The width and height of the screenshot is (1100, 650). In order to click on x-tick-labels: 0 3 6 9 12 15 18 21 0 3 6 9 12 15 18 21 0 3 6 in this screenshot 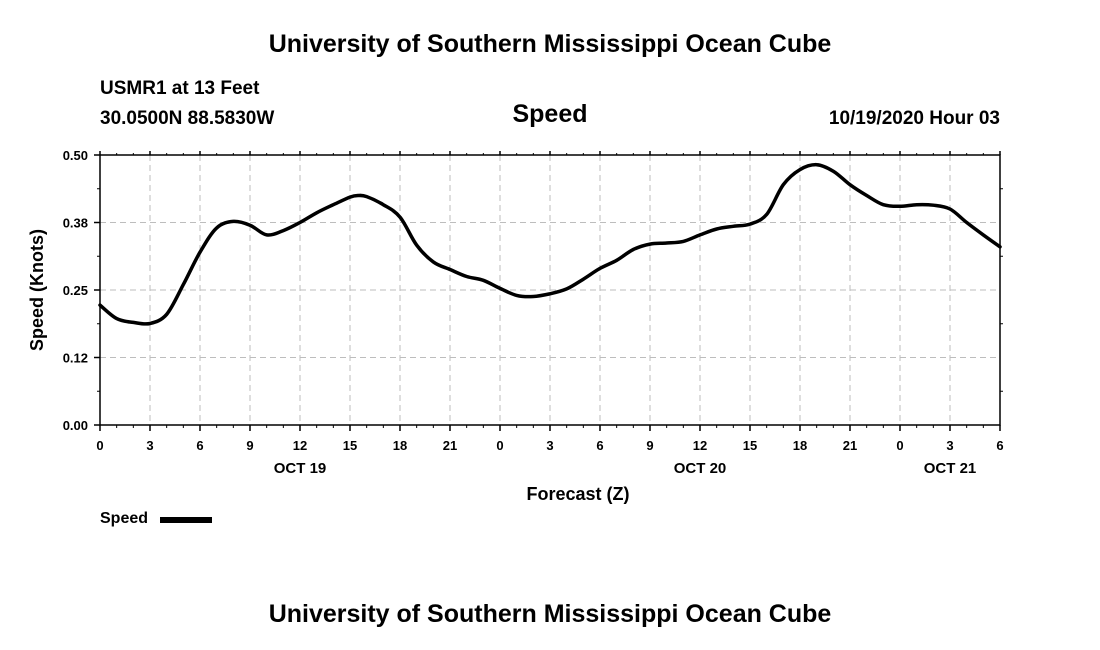, I will do `click(549, 445)`.